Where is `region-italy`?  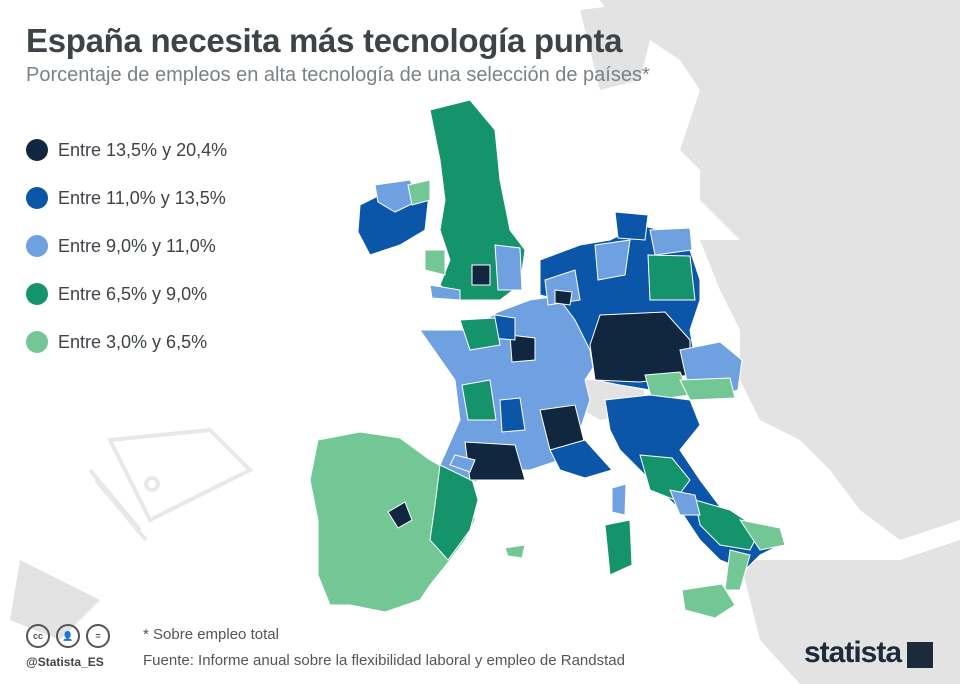
region-italy is located at coordinates (695, 506).